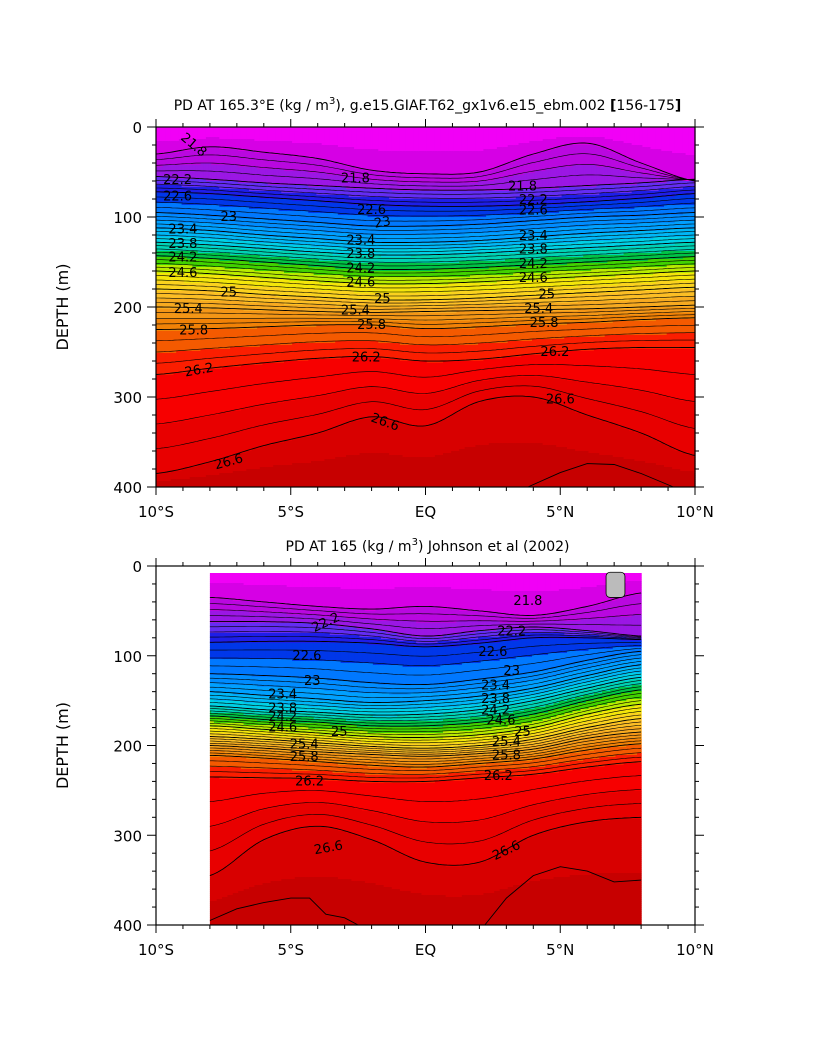 The height and width of the screenshot is (1055, 818). Describe the element at coordinates (560, 400) in the screenshot. I see `contour-label: 26.6` at that location.